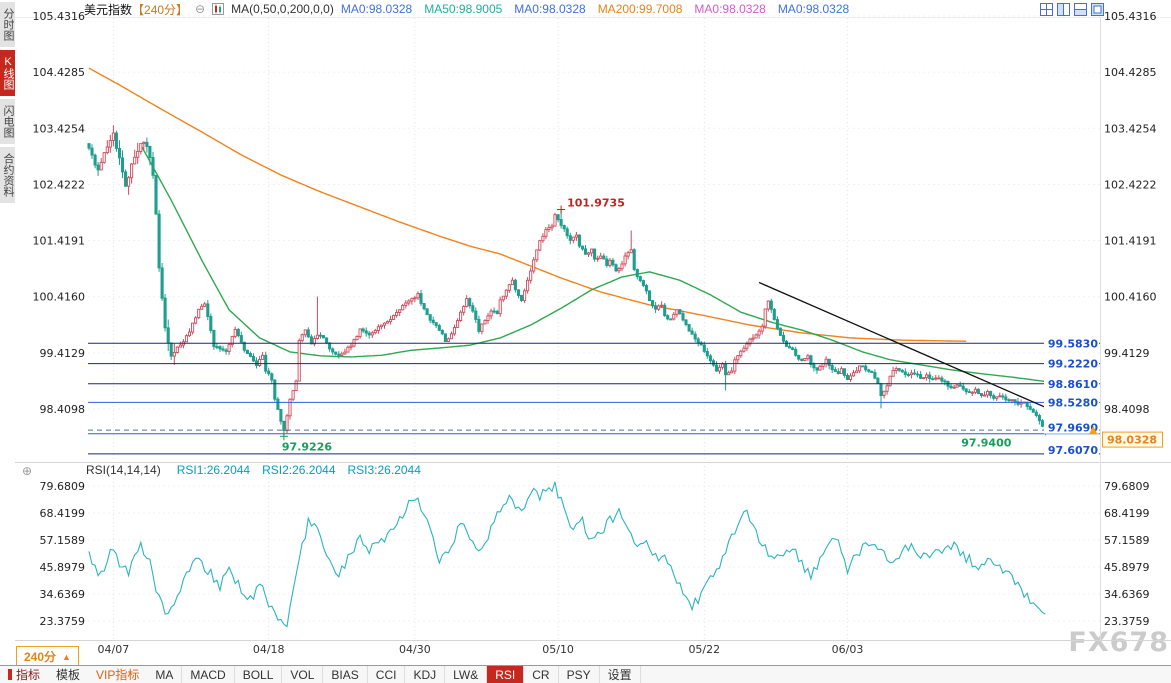 This screenshot has width=1171, height=683. I want to click on time-chart-tab: 分时图, so click(7, 24).